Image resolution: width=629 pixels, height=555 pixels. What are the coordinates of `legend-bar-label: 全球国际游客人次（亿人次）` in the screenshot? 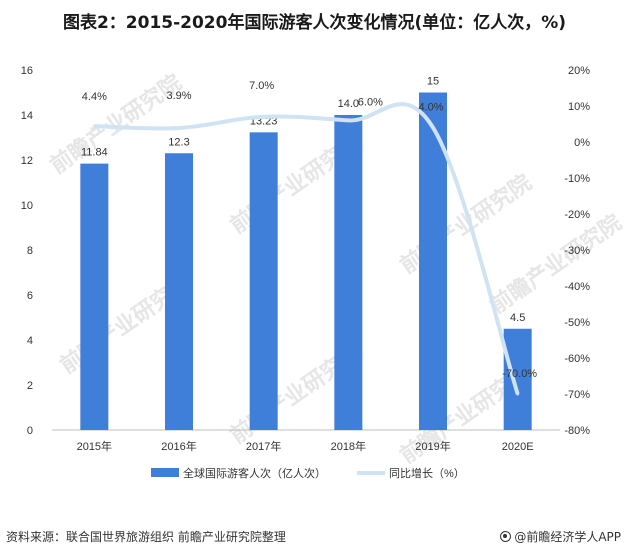 It's located at (254, 473).